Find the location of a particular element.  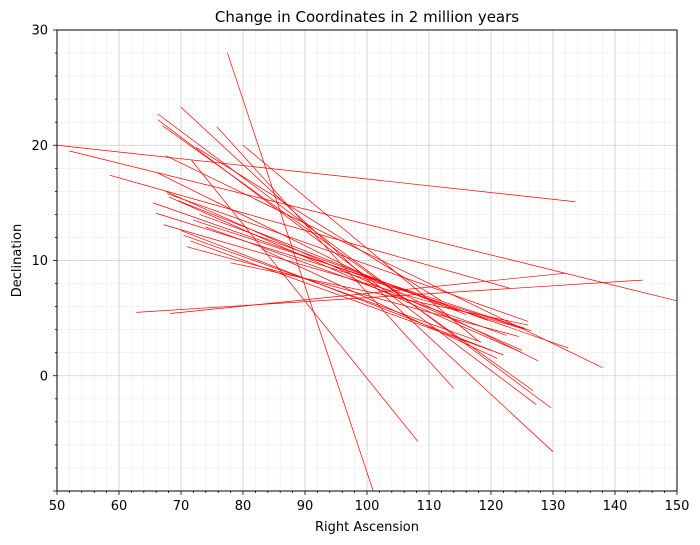

y-tick-label: 10 is located at coordinates (39, 261).